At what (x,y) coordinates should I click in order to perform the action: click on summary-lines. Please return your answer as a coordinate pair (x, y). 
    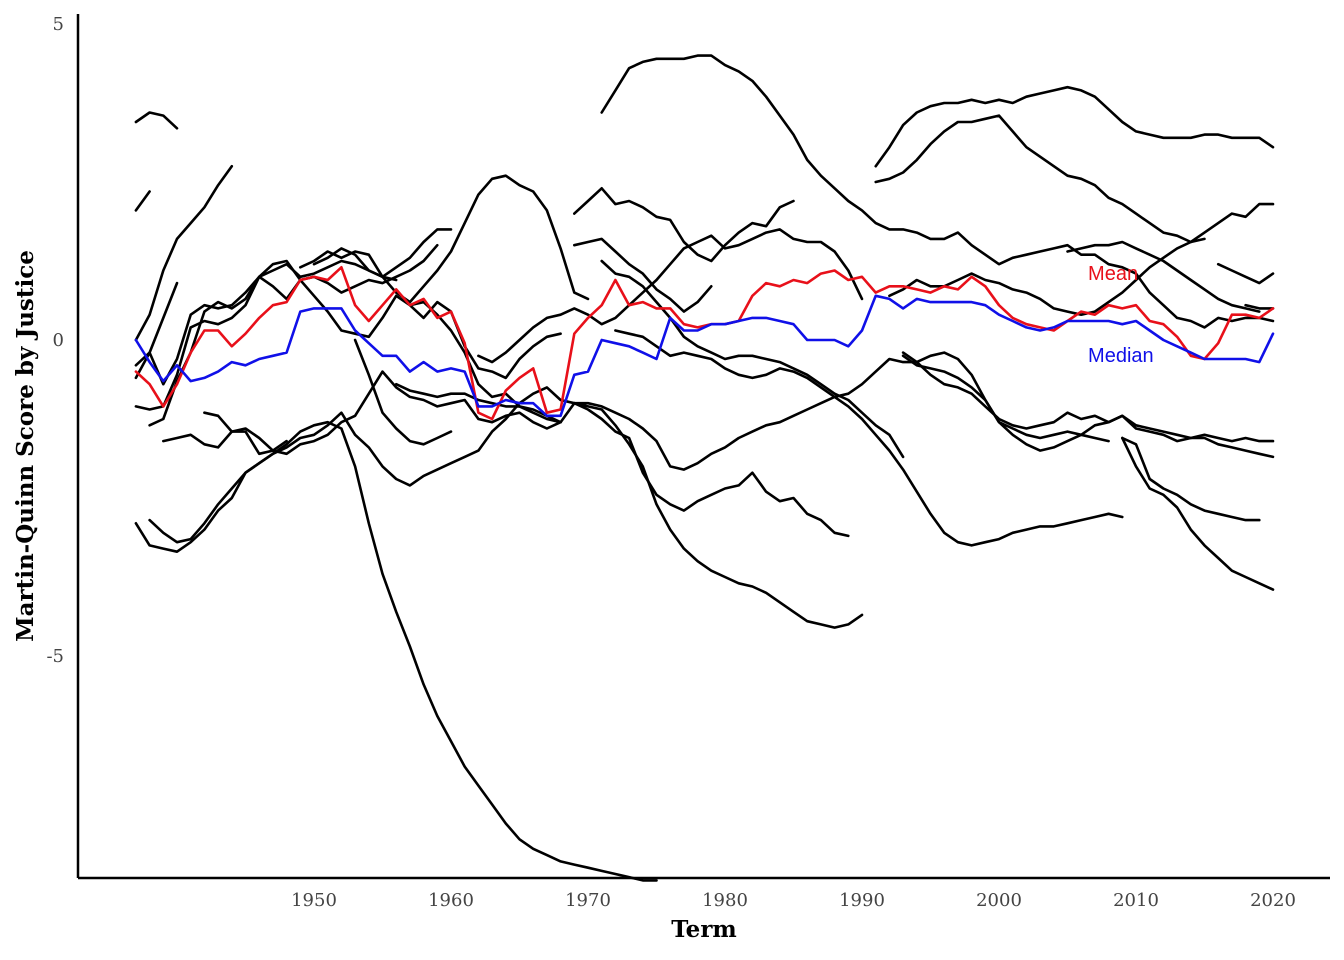
    Looking at the image, I should click on (704, 343).